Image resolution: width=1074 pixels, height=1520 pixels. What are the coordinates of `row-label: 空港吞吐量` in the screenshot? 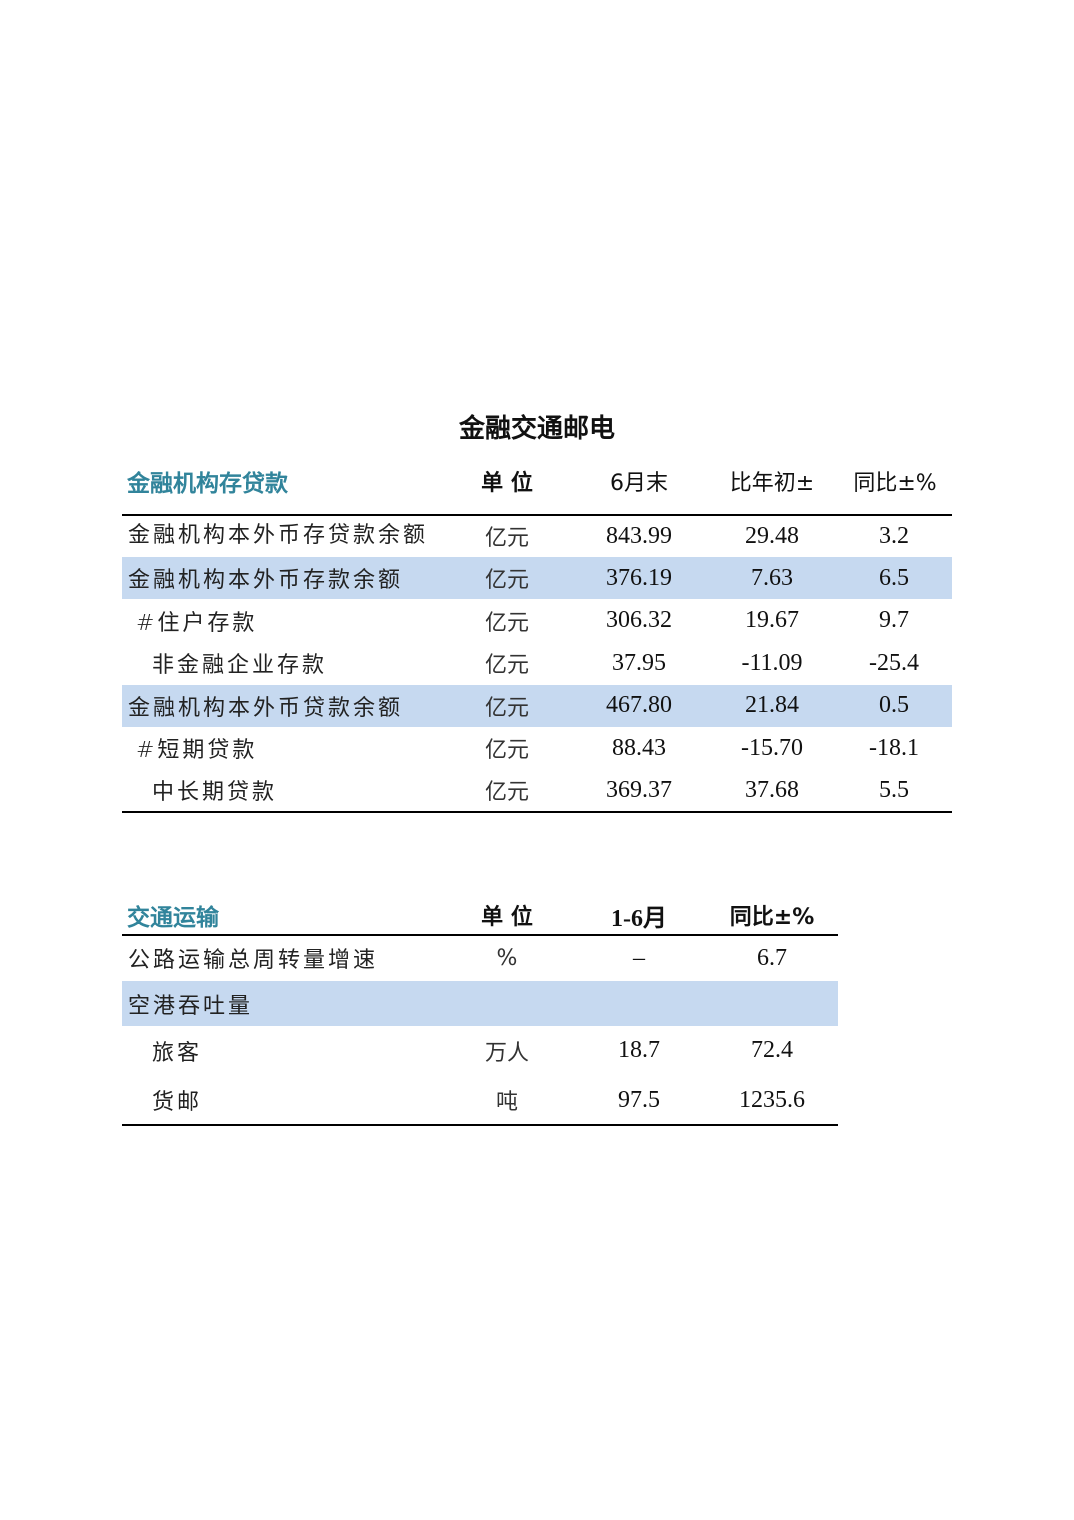 It's located at (191, 1006).